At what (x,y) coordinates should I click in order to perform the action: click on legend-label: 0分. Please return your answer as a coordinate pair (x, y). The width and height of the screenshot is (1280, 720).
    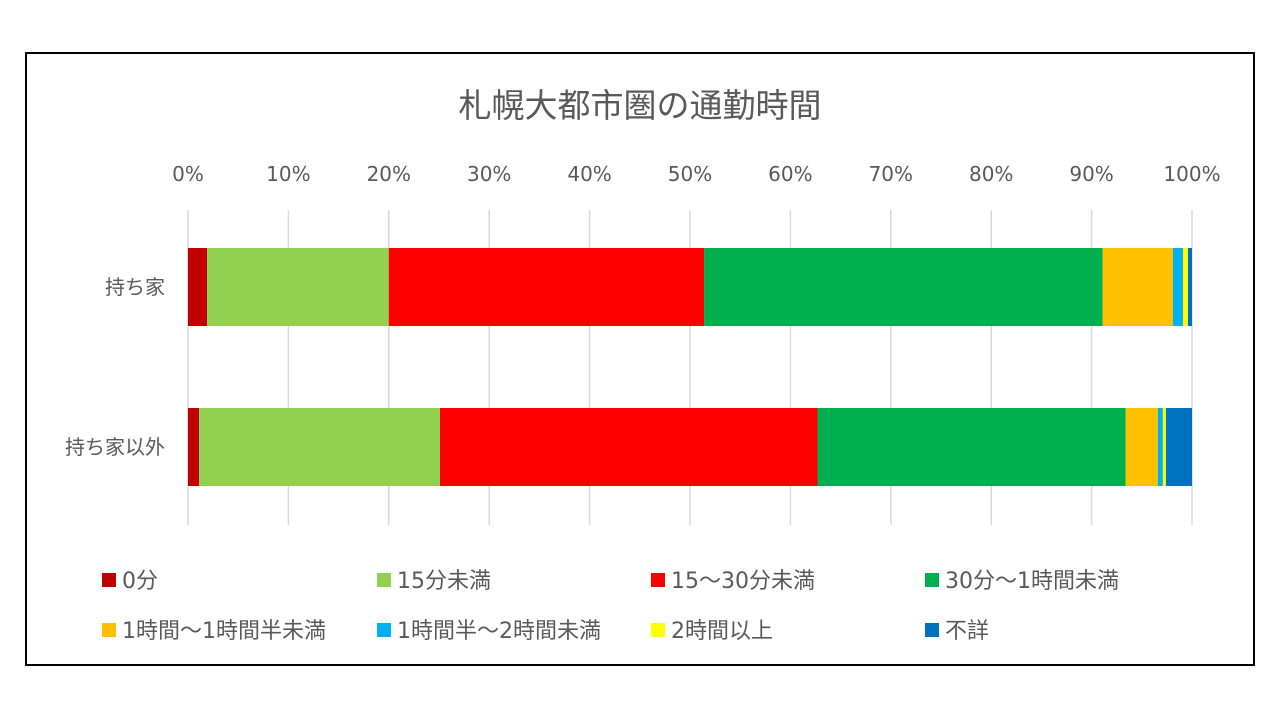
    Looking at the image, I should click on (140, 581).